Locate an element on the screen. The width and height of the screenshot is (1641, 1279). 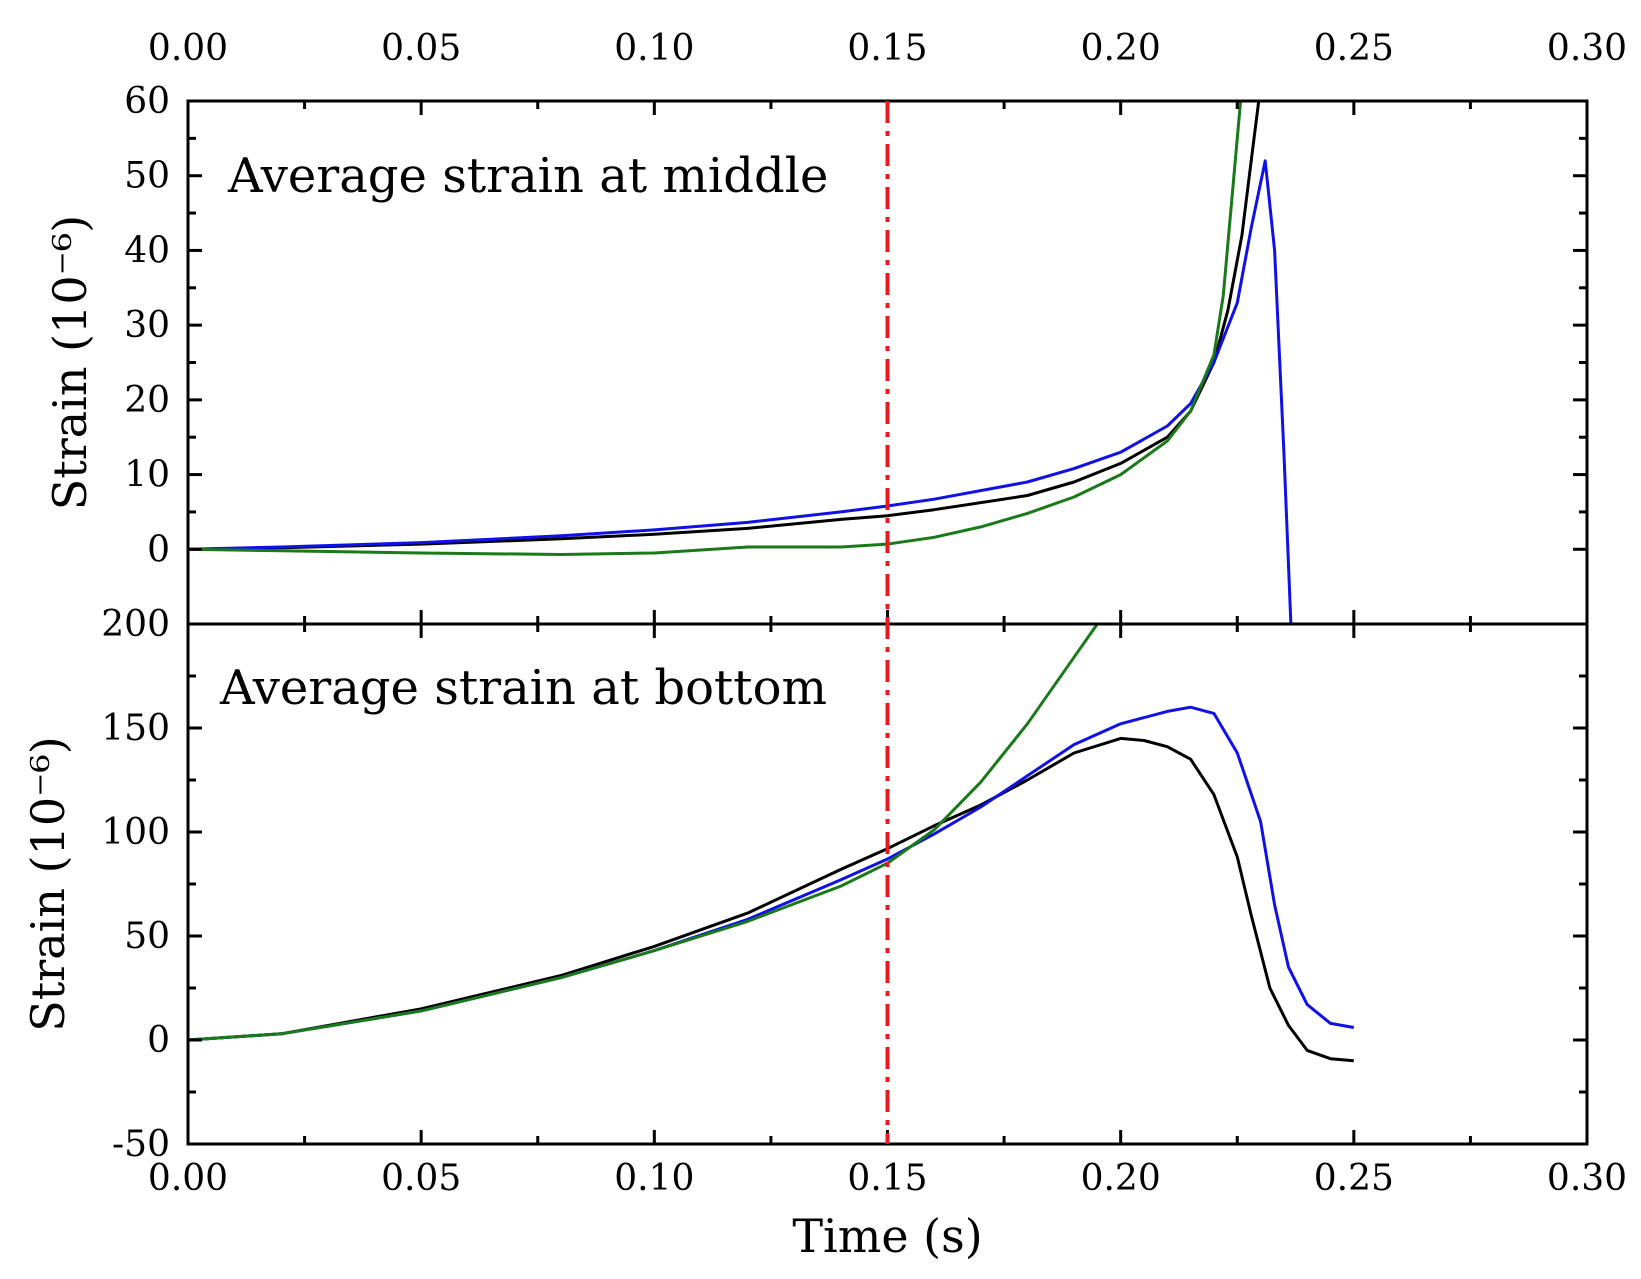
x-tick-label-top: 0.00 is located at coordinates (188, 48).